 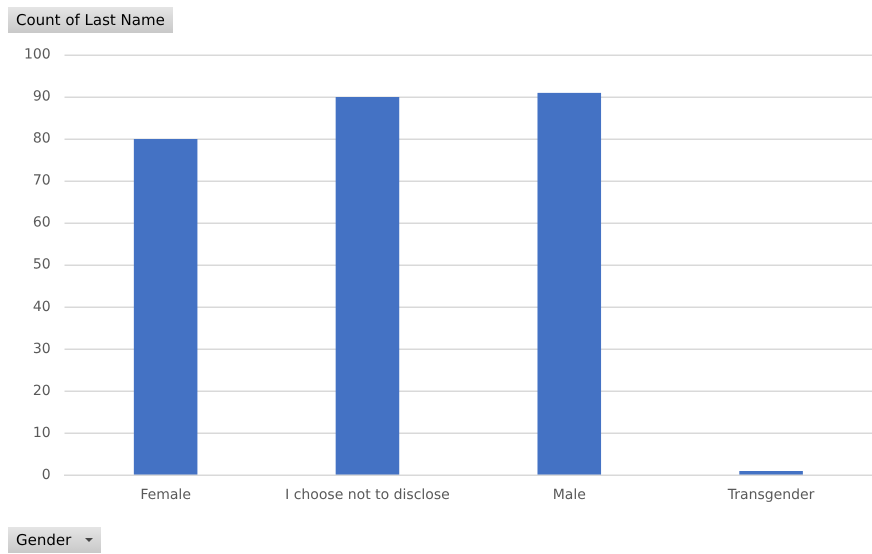 What do you see at coordinates (41, 390) in the screenshot?
I see `y-tick-label: 20` at bounding box center [41, 390].